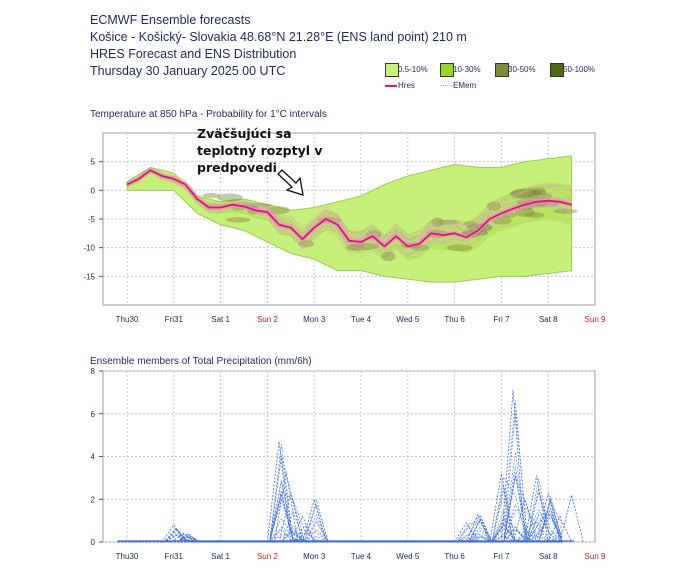  Describe the element at coordinates (93, 457) in the screenshot. I see `precip-ytick-label: 4` at that location.